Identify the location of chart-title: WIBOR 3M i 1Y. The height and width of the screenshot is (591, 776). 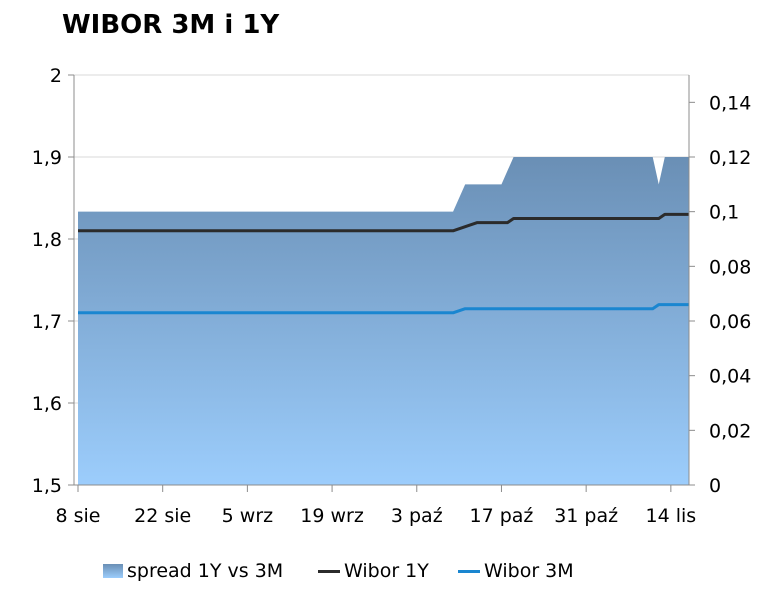
(171, 25).